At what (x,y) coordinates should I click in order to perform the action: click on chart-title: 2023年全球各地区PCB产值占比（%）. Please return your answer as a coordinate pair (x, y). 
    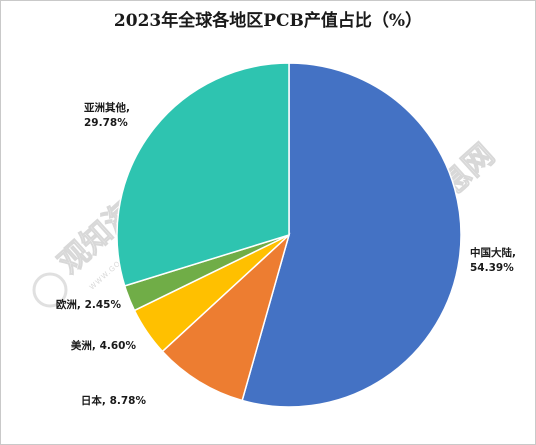
    Looking at the image, I should click on (268, 21).